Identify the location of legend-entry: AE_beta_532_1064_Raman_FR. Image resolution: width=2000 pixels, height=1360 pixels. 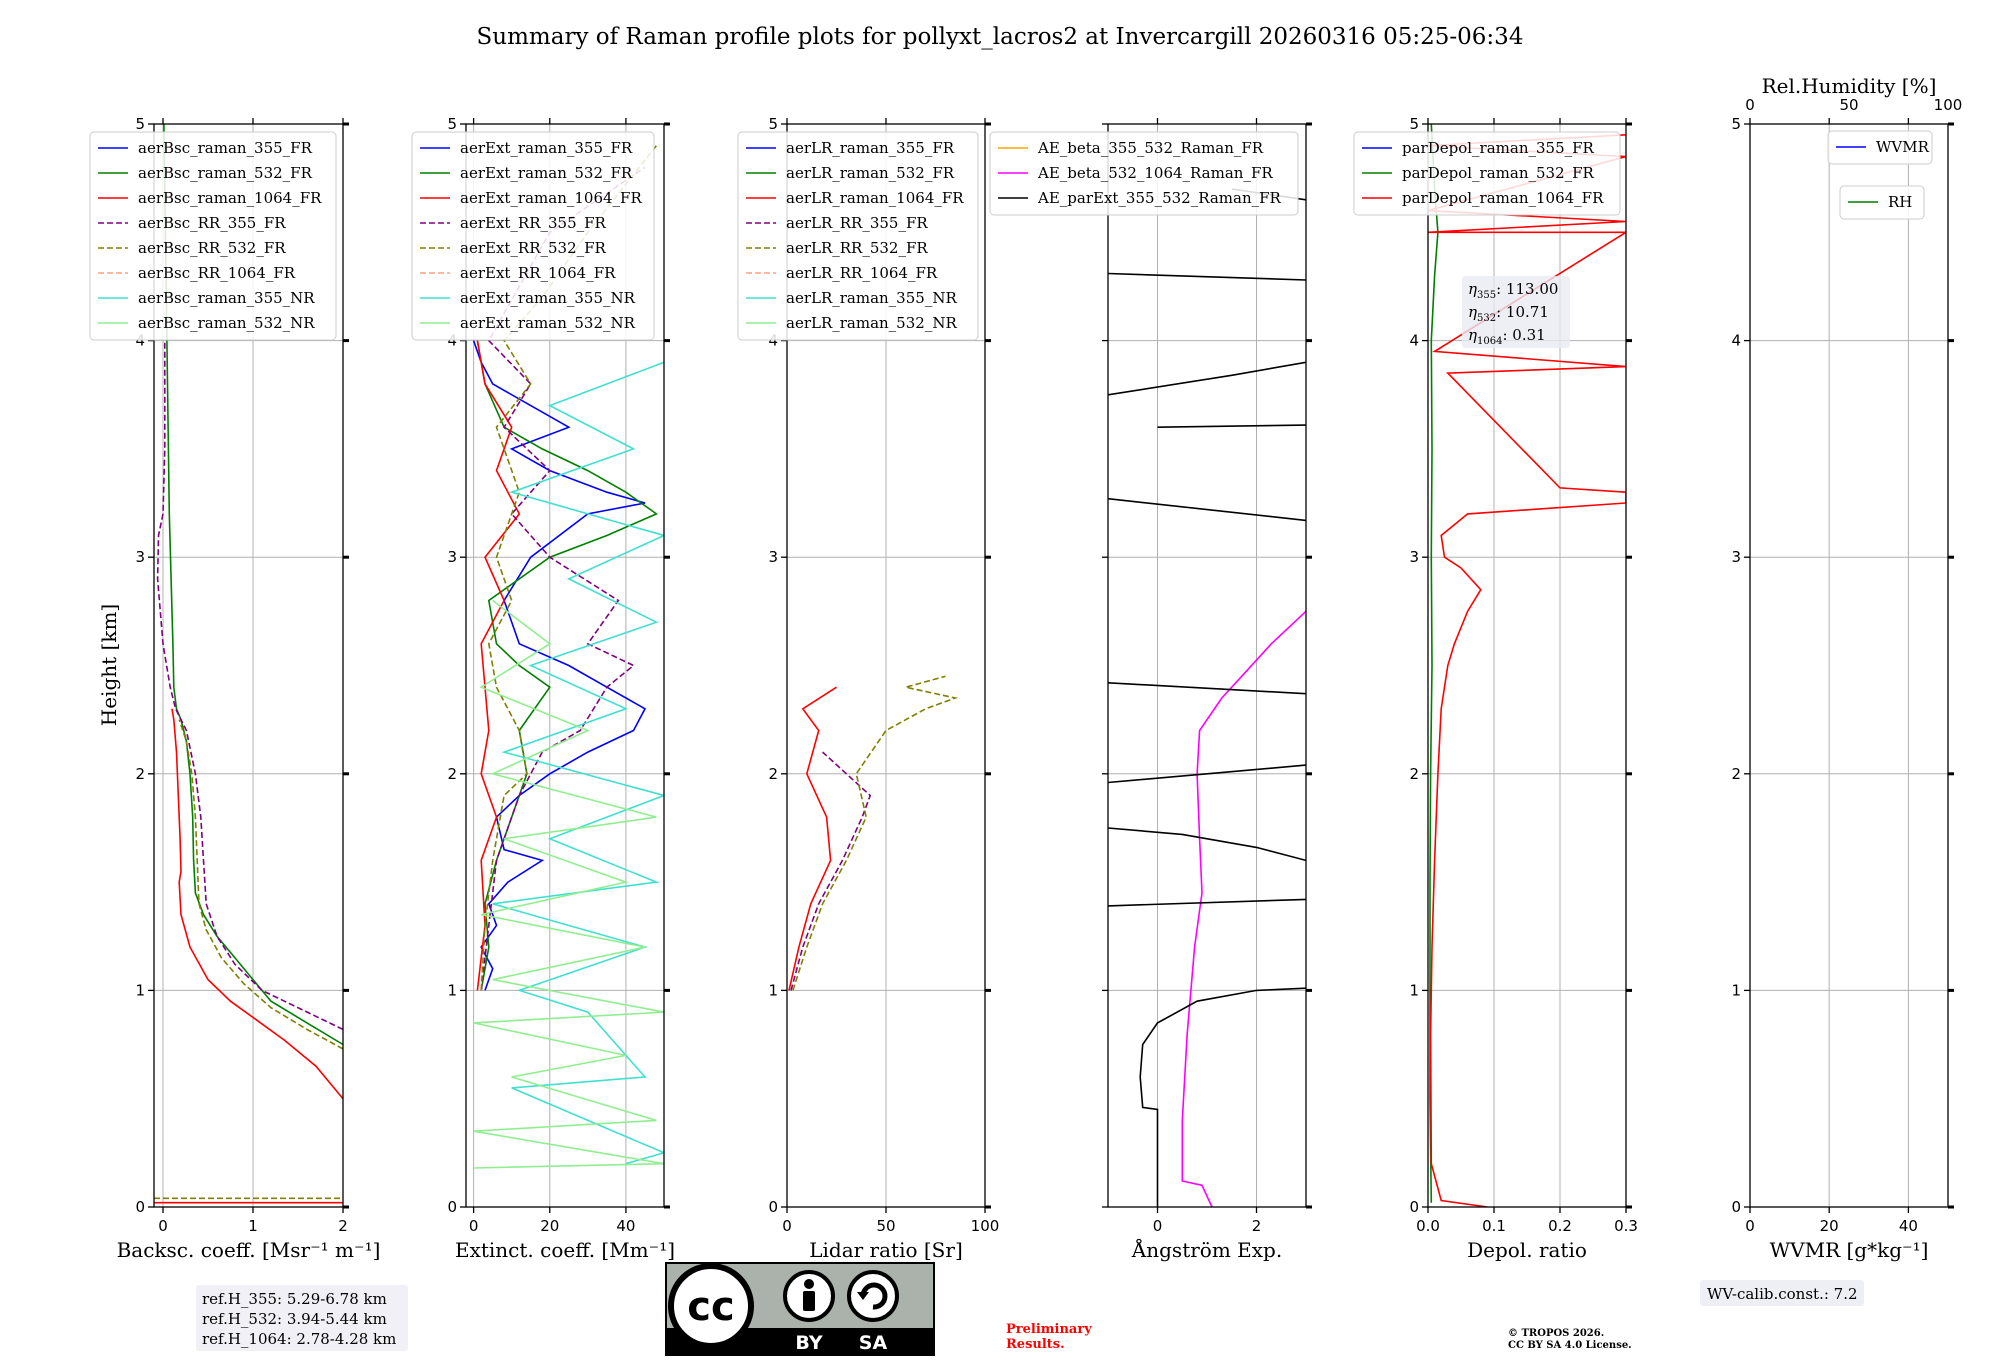
(1155, 173).